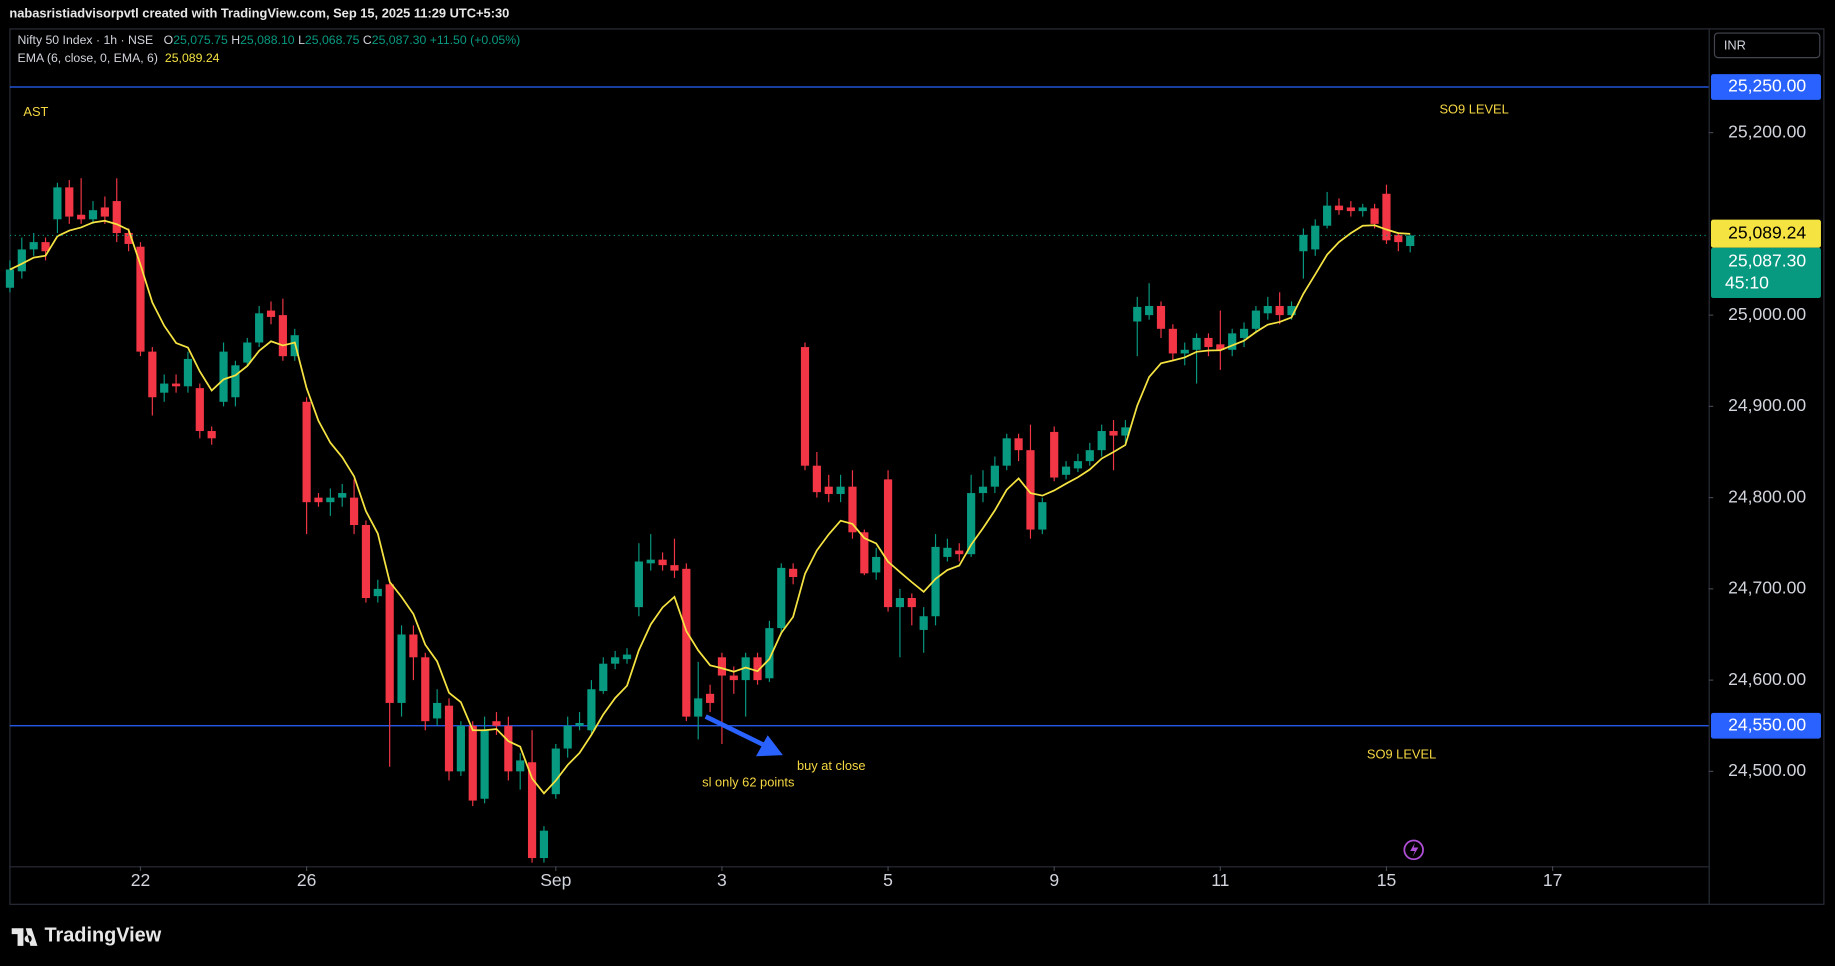 The image size is (1835, 966). Describe the element at coordinates (200, 40) in the screenshot. I see `legend-open: 25,075.75` at that location.